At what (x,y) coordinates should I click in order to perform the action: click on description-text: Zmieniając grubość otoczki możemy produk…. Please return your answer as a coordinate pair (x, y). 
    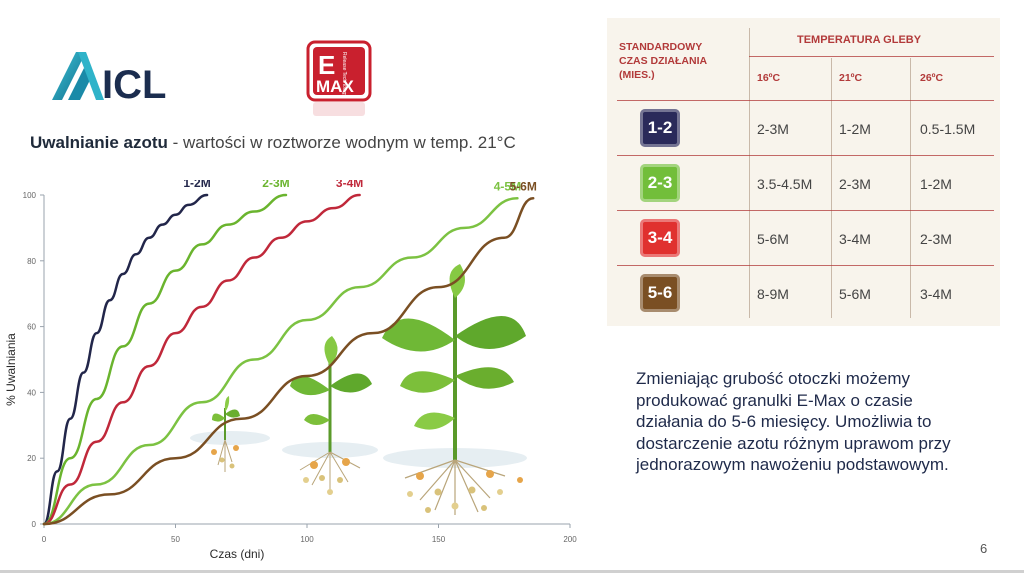
    Looking at the image, I should click on (793, 421).